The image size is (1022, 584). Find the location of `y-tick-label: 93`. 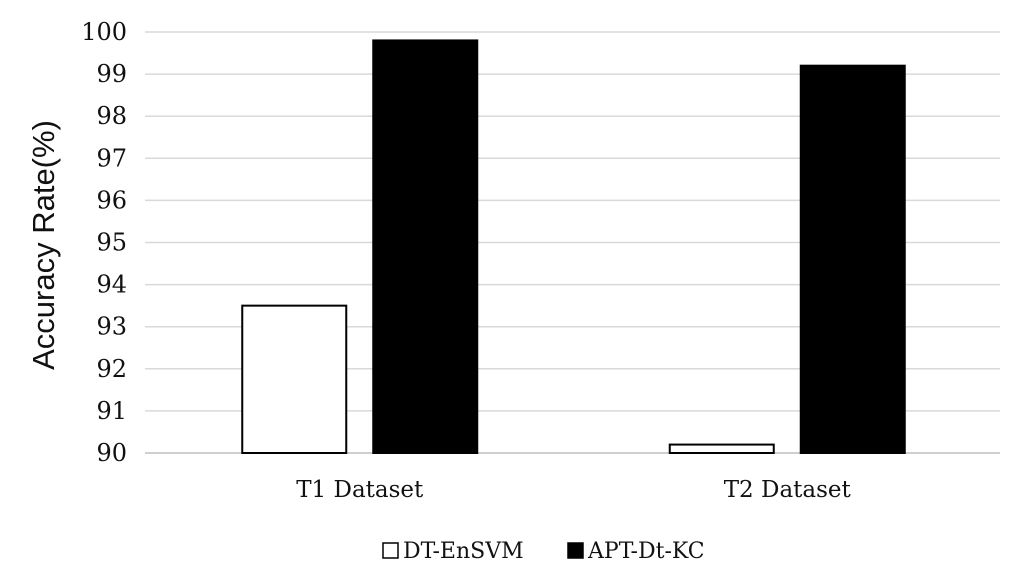

y-tick-label: 93 is located at coordinates (111, 327).